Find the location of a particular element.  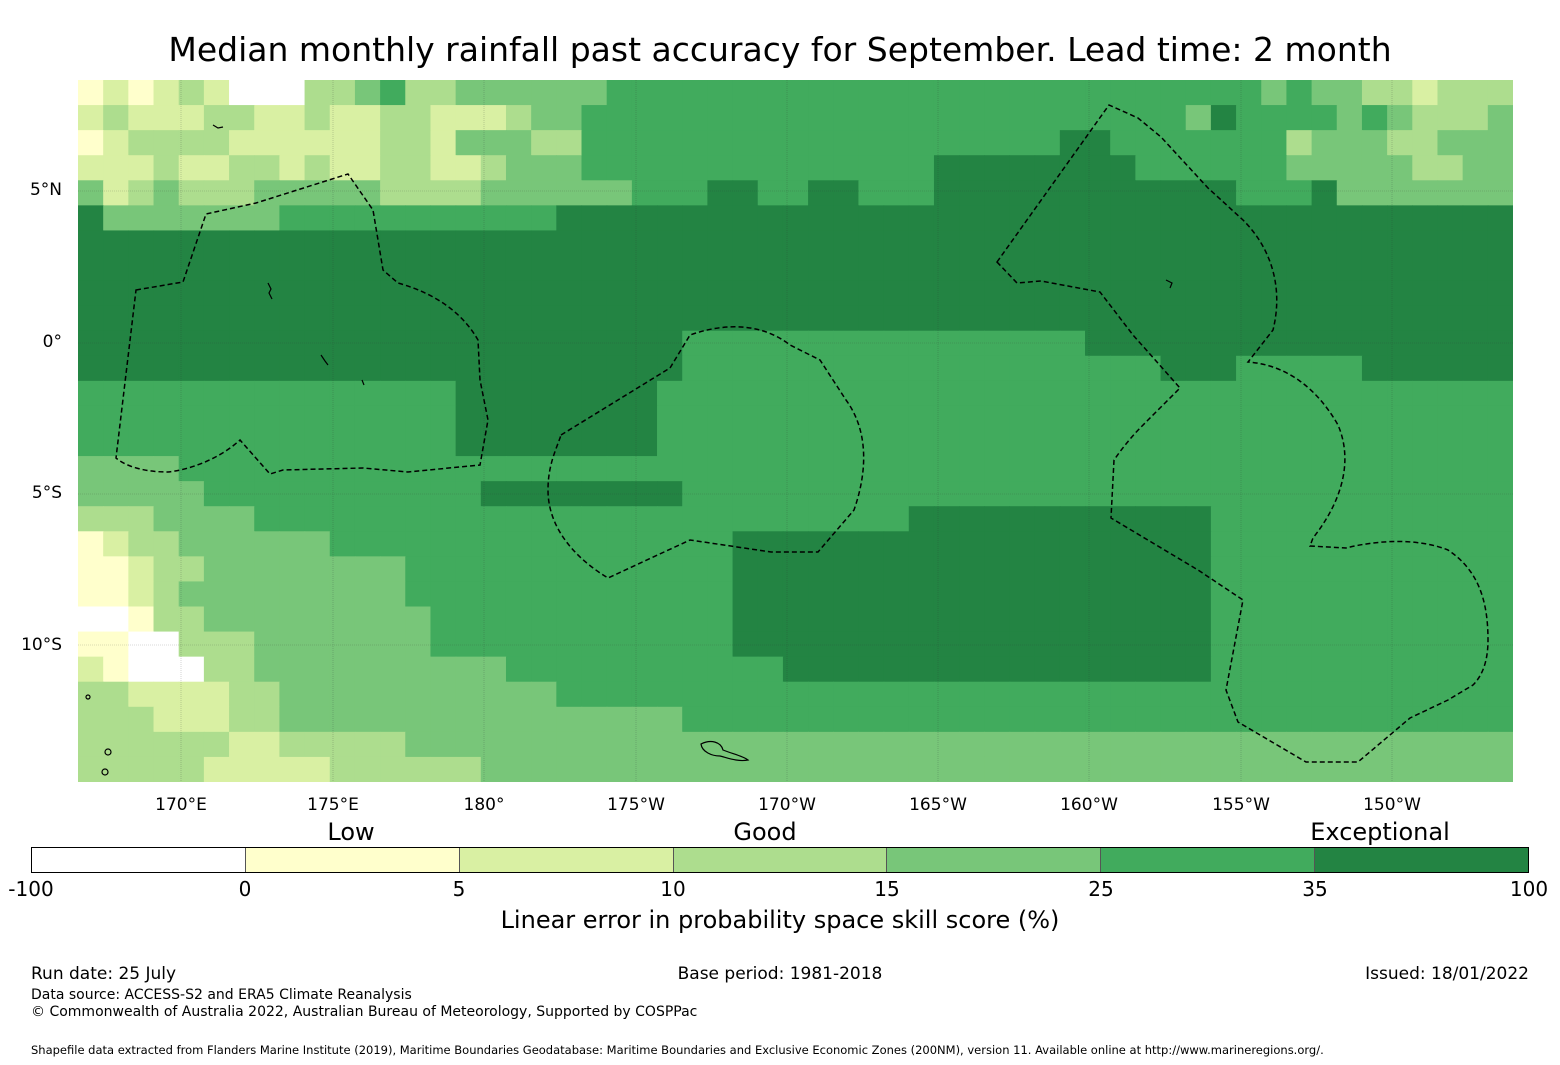

lat-label-0: 0° is located at coordinates (52, 342).